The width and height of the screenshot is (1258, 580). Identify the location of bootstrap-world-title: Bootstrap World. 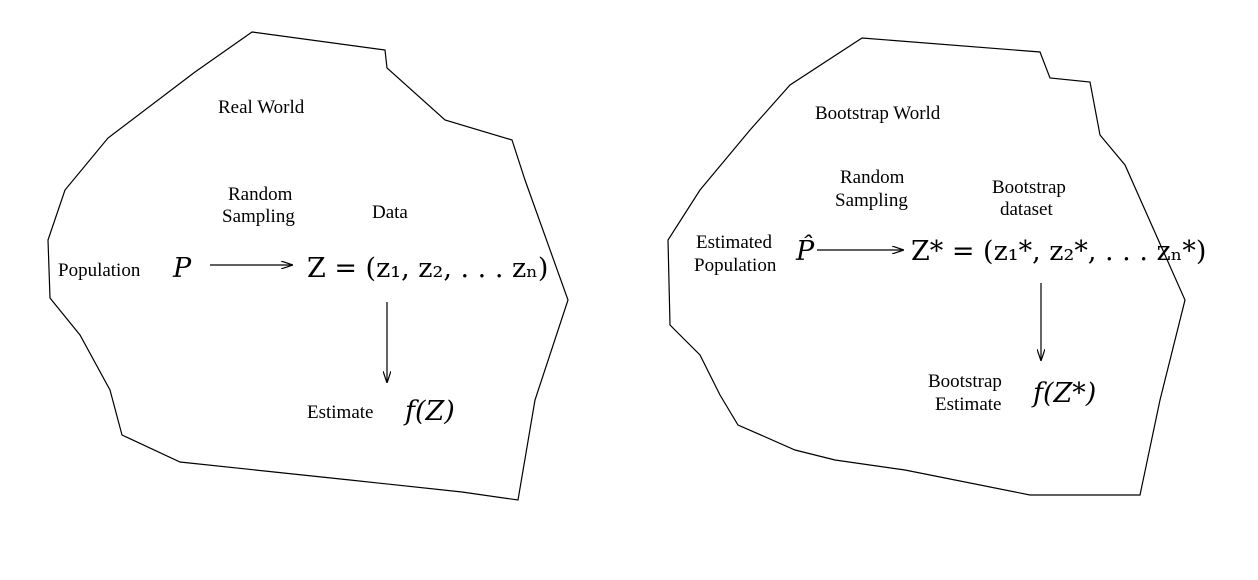
(878, 113).